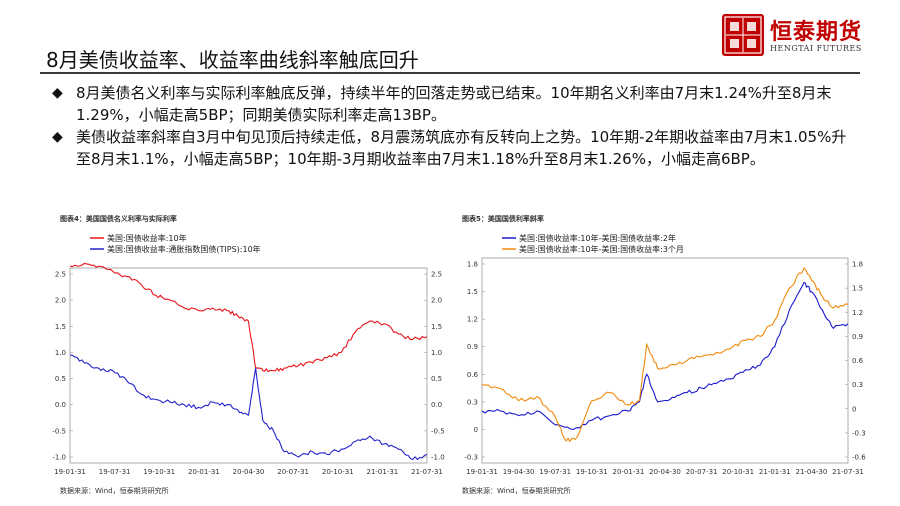 This screenshot has height=506, width=900. I want to click on chart-2-right-tick-label: 1.5, so click(857, 289).